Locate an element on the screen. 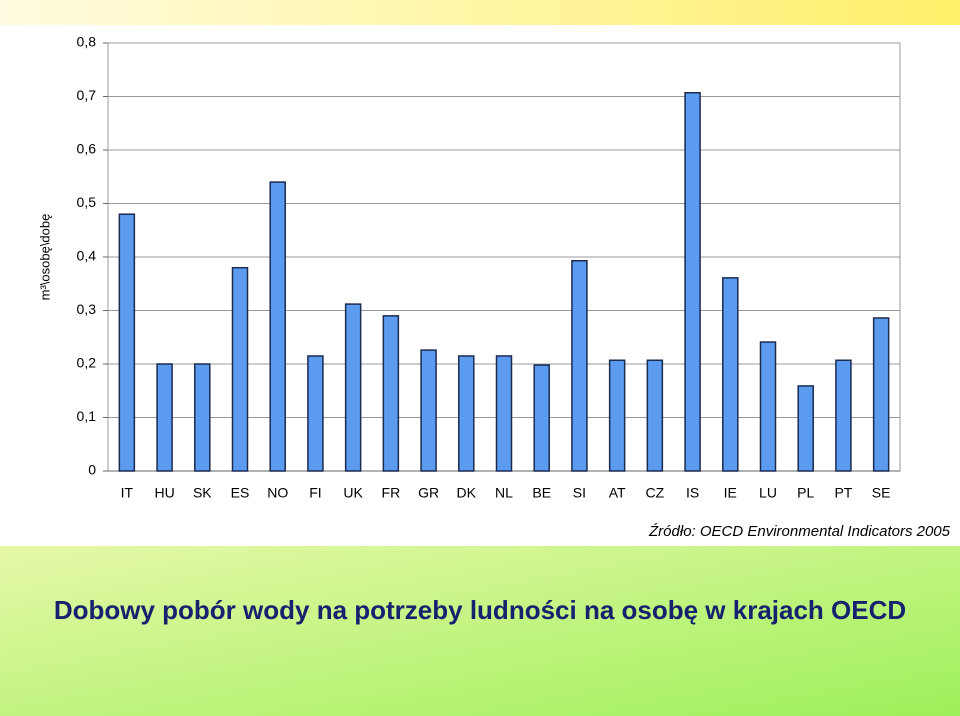  x-tick-label: PT is located at coordinates (843, 493).